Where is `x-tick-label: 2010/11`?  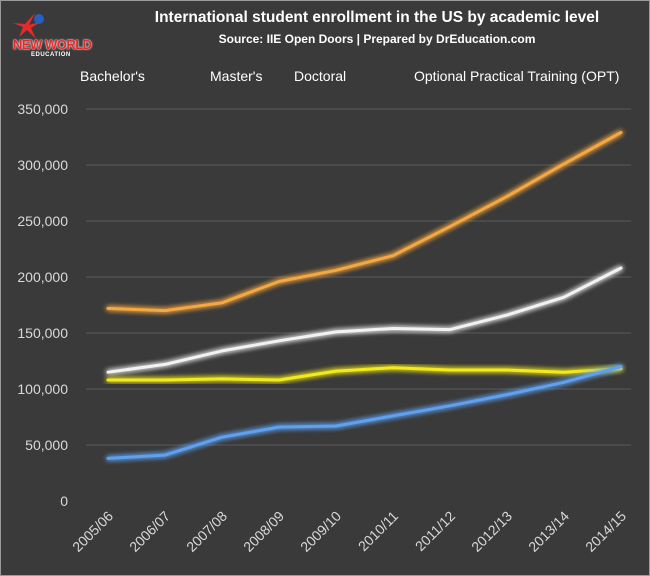 x-tick-label: 2010/11 is located at coordinates (378, 531).